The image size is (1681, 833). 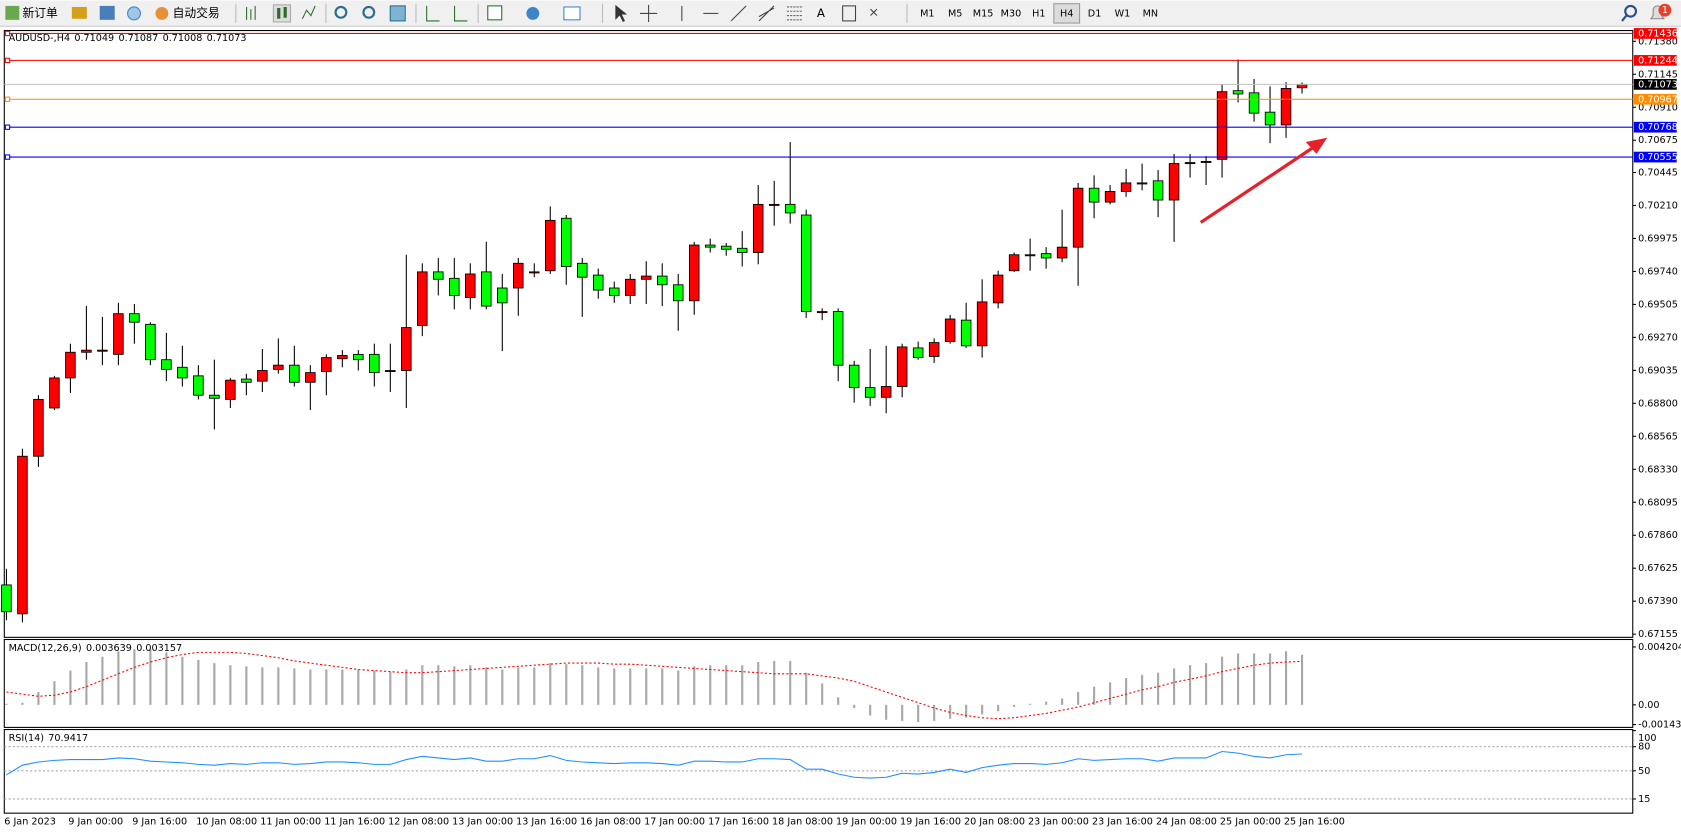 I want to click on templates-icon, so click(x=572, y=13).